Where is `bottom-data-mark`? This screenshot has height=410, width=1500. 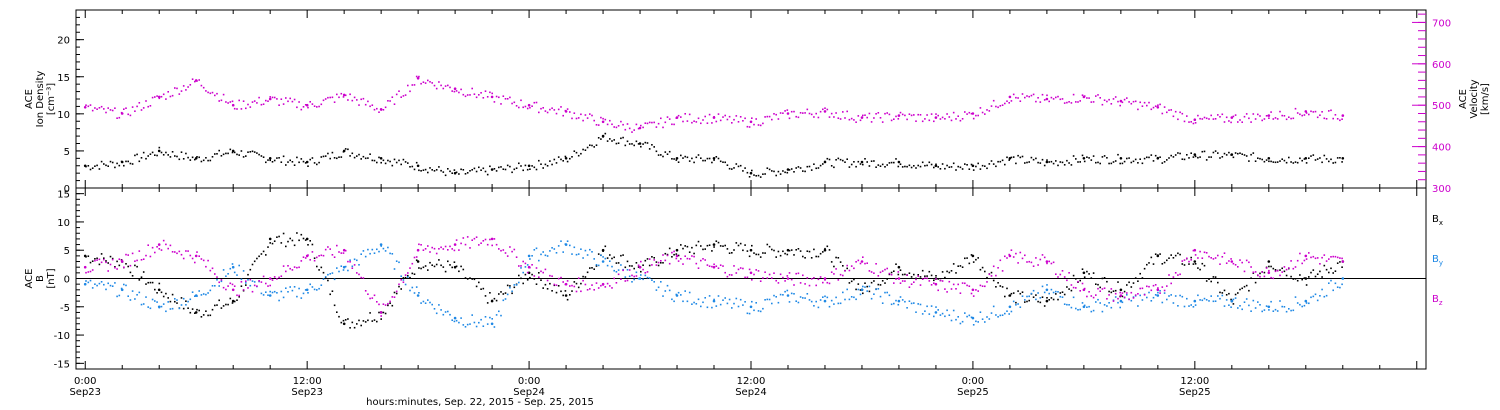
bottom-data-mark is located at coordinates (899, 278).